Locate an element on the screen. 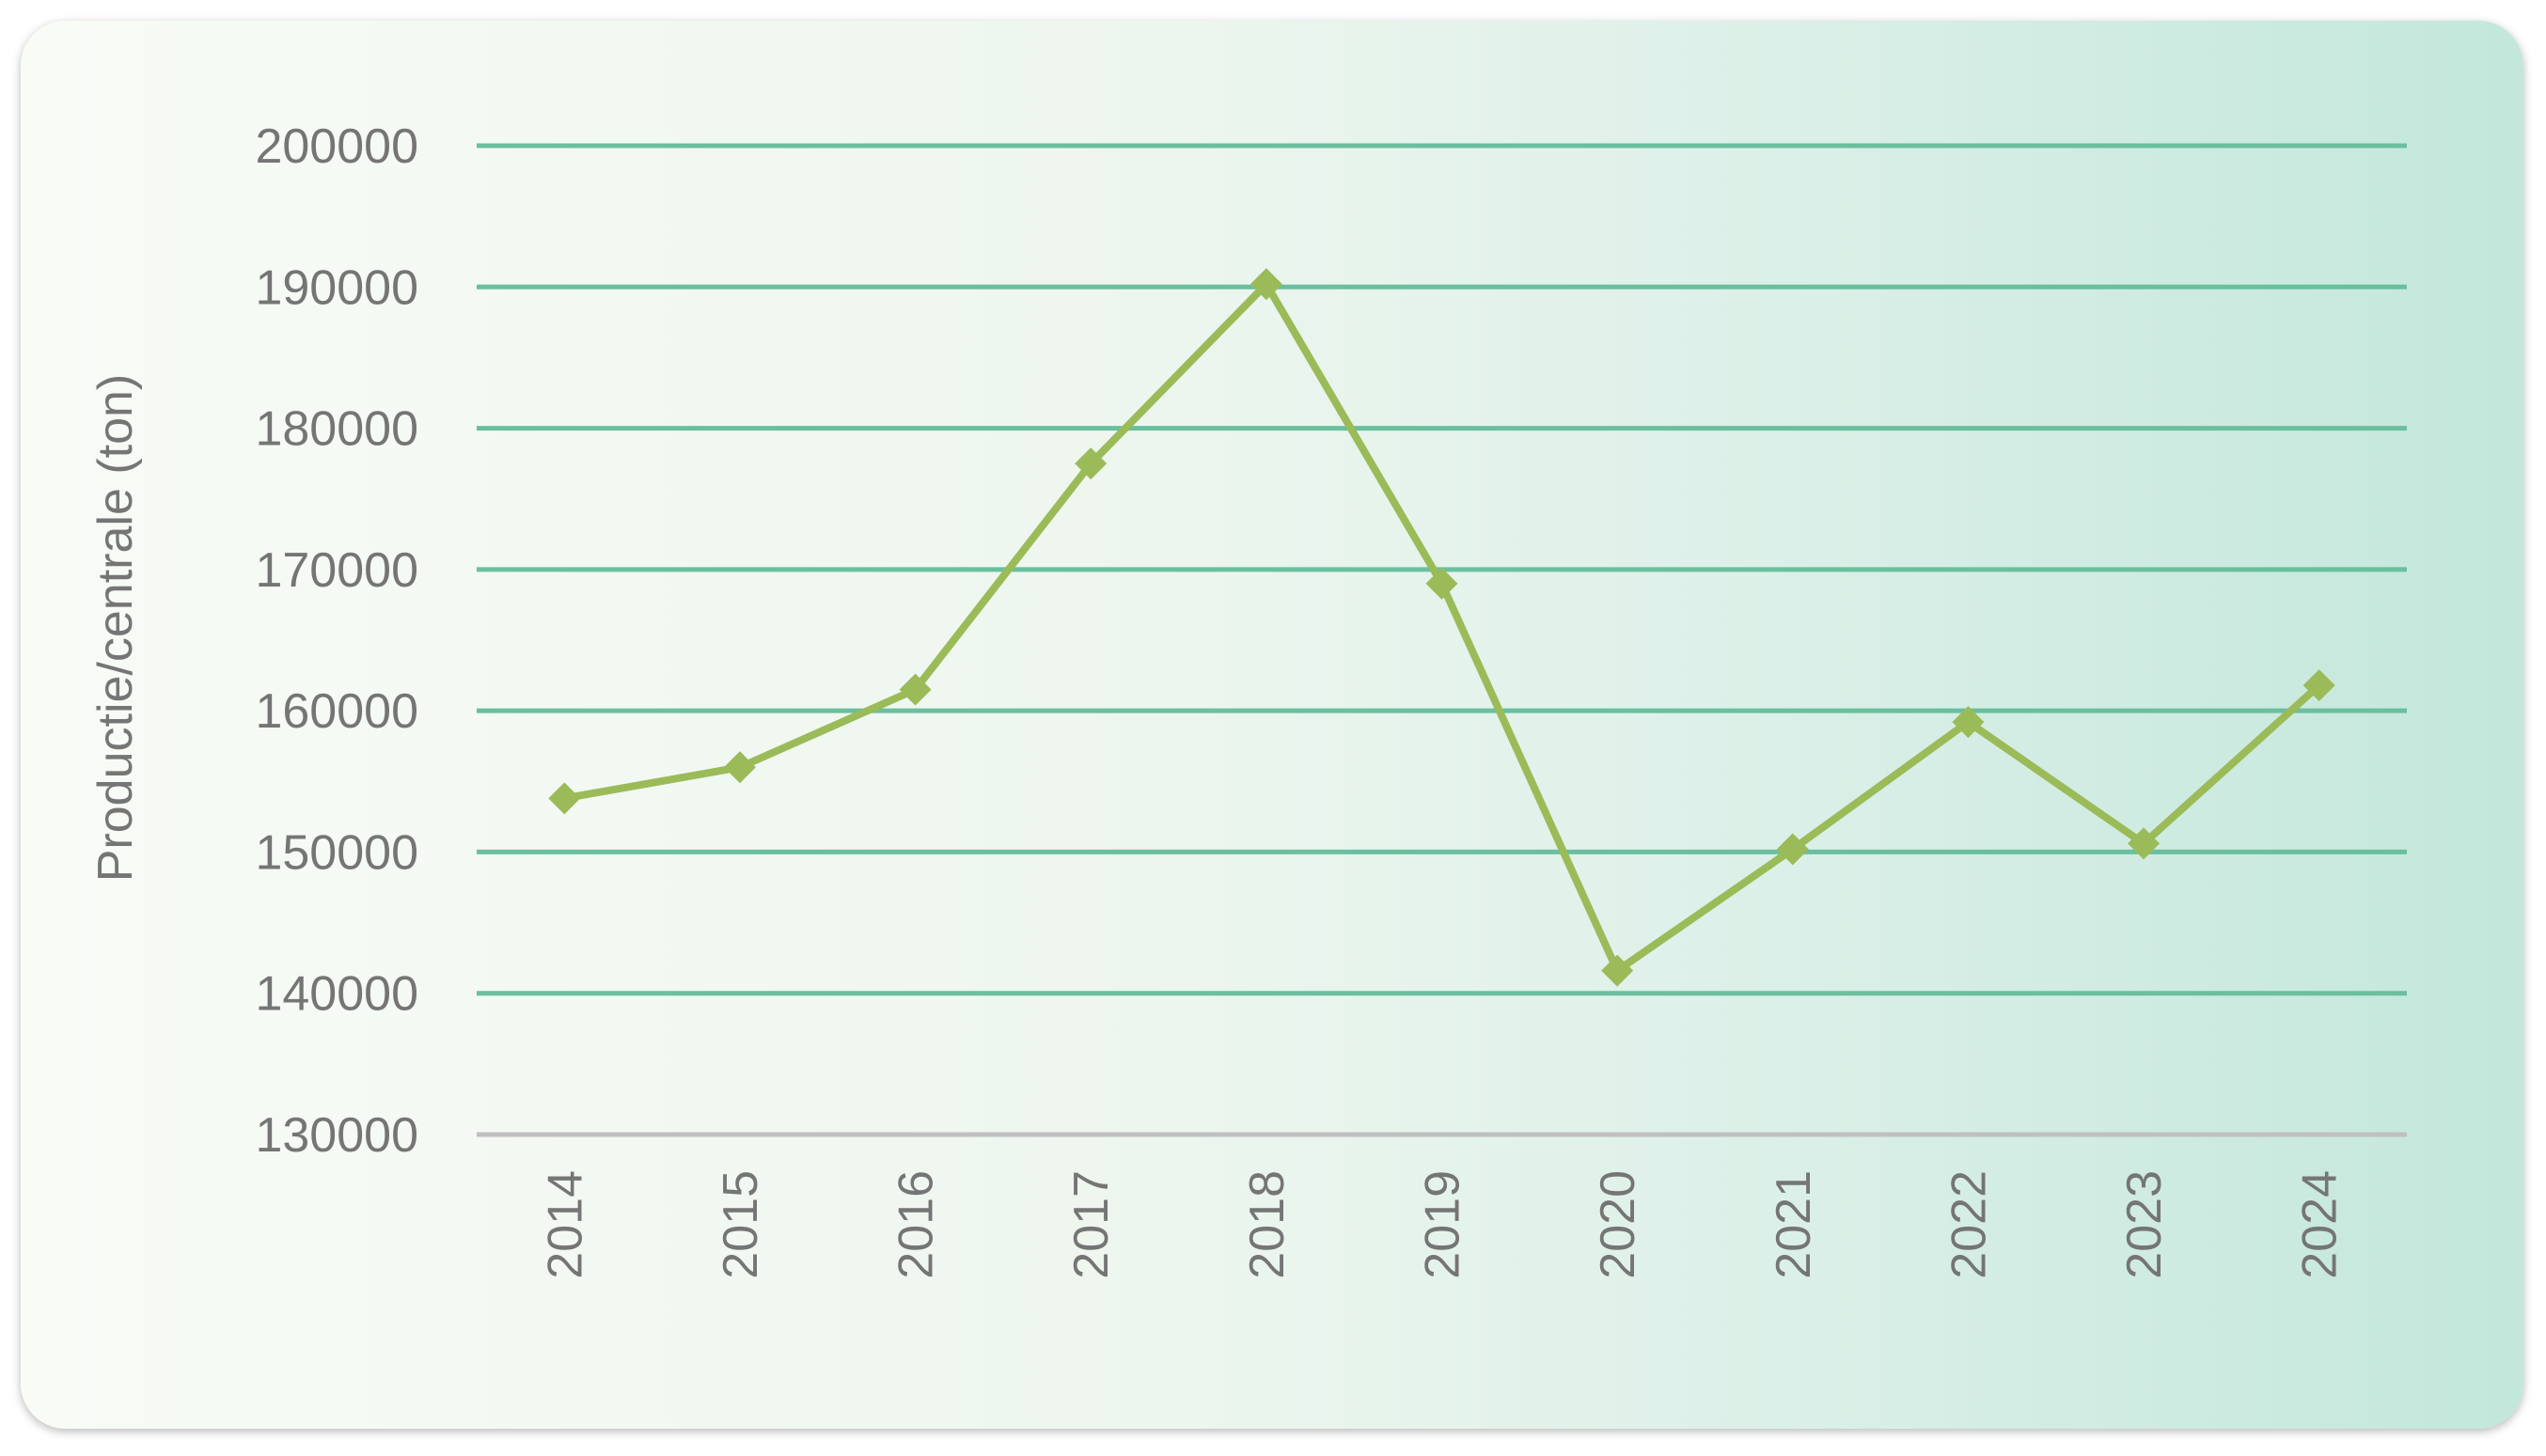 The width and height of the screenshot is (2546, 1456). y-tick-label: 180000 is located at coordinates (337, 429).